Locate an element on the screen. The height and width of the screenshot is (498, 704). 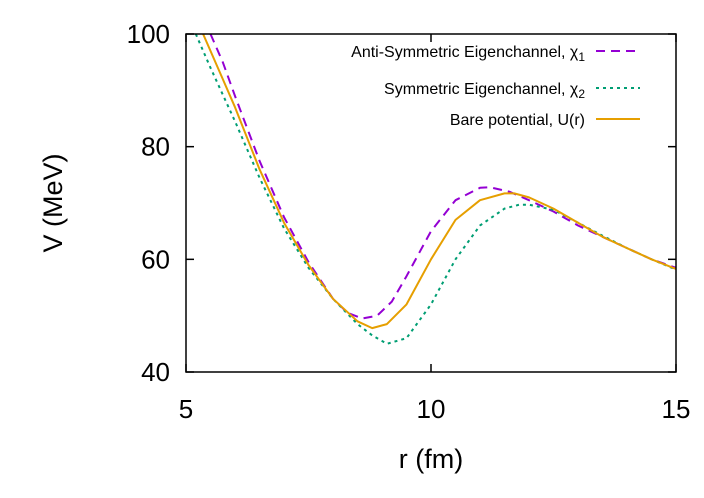
x-tick-label: 10 is located at coordinates (431, 409).